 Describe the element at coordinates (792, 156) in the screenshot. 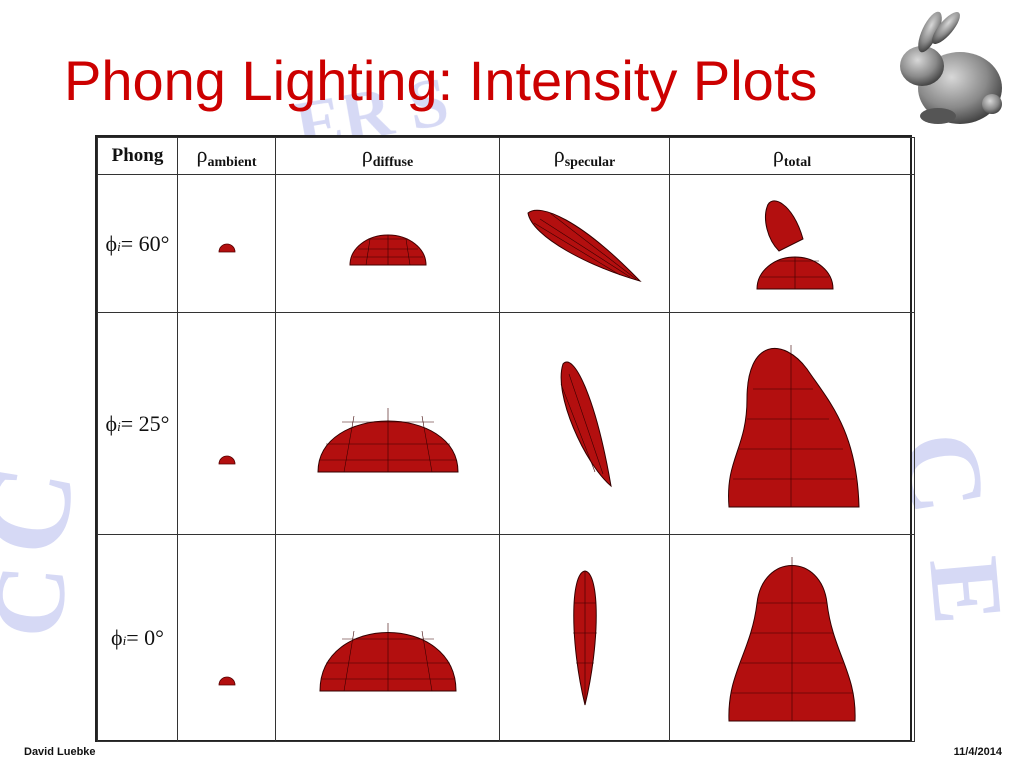

I see `header-total: ρtotal` at that location.